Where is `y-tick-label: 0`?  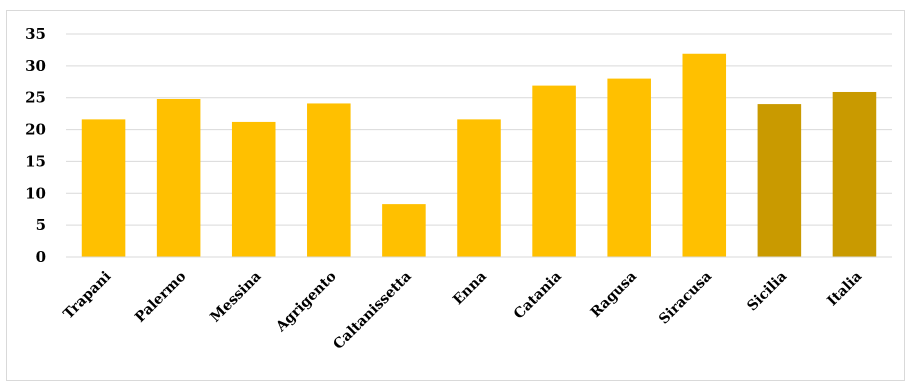
y-tick-label: 0 is located at coordinates (41, 257).